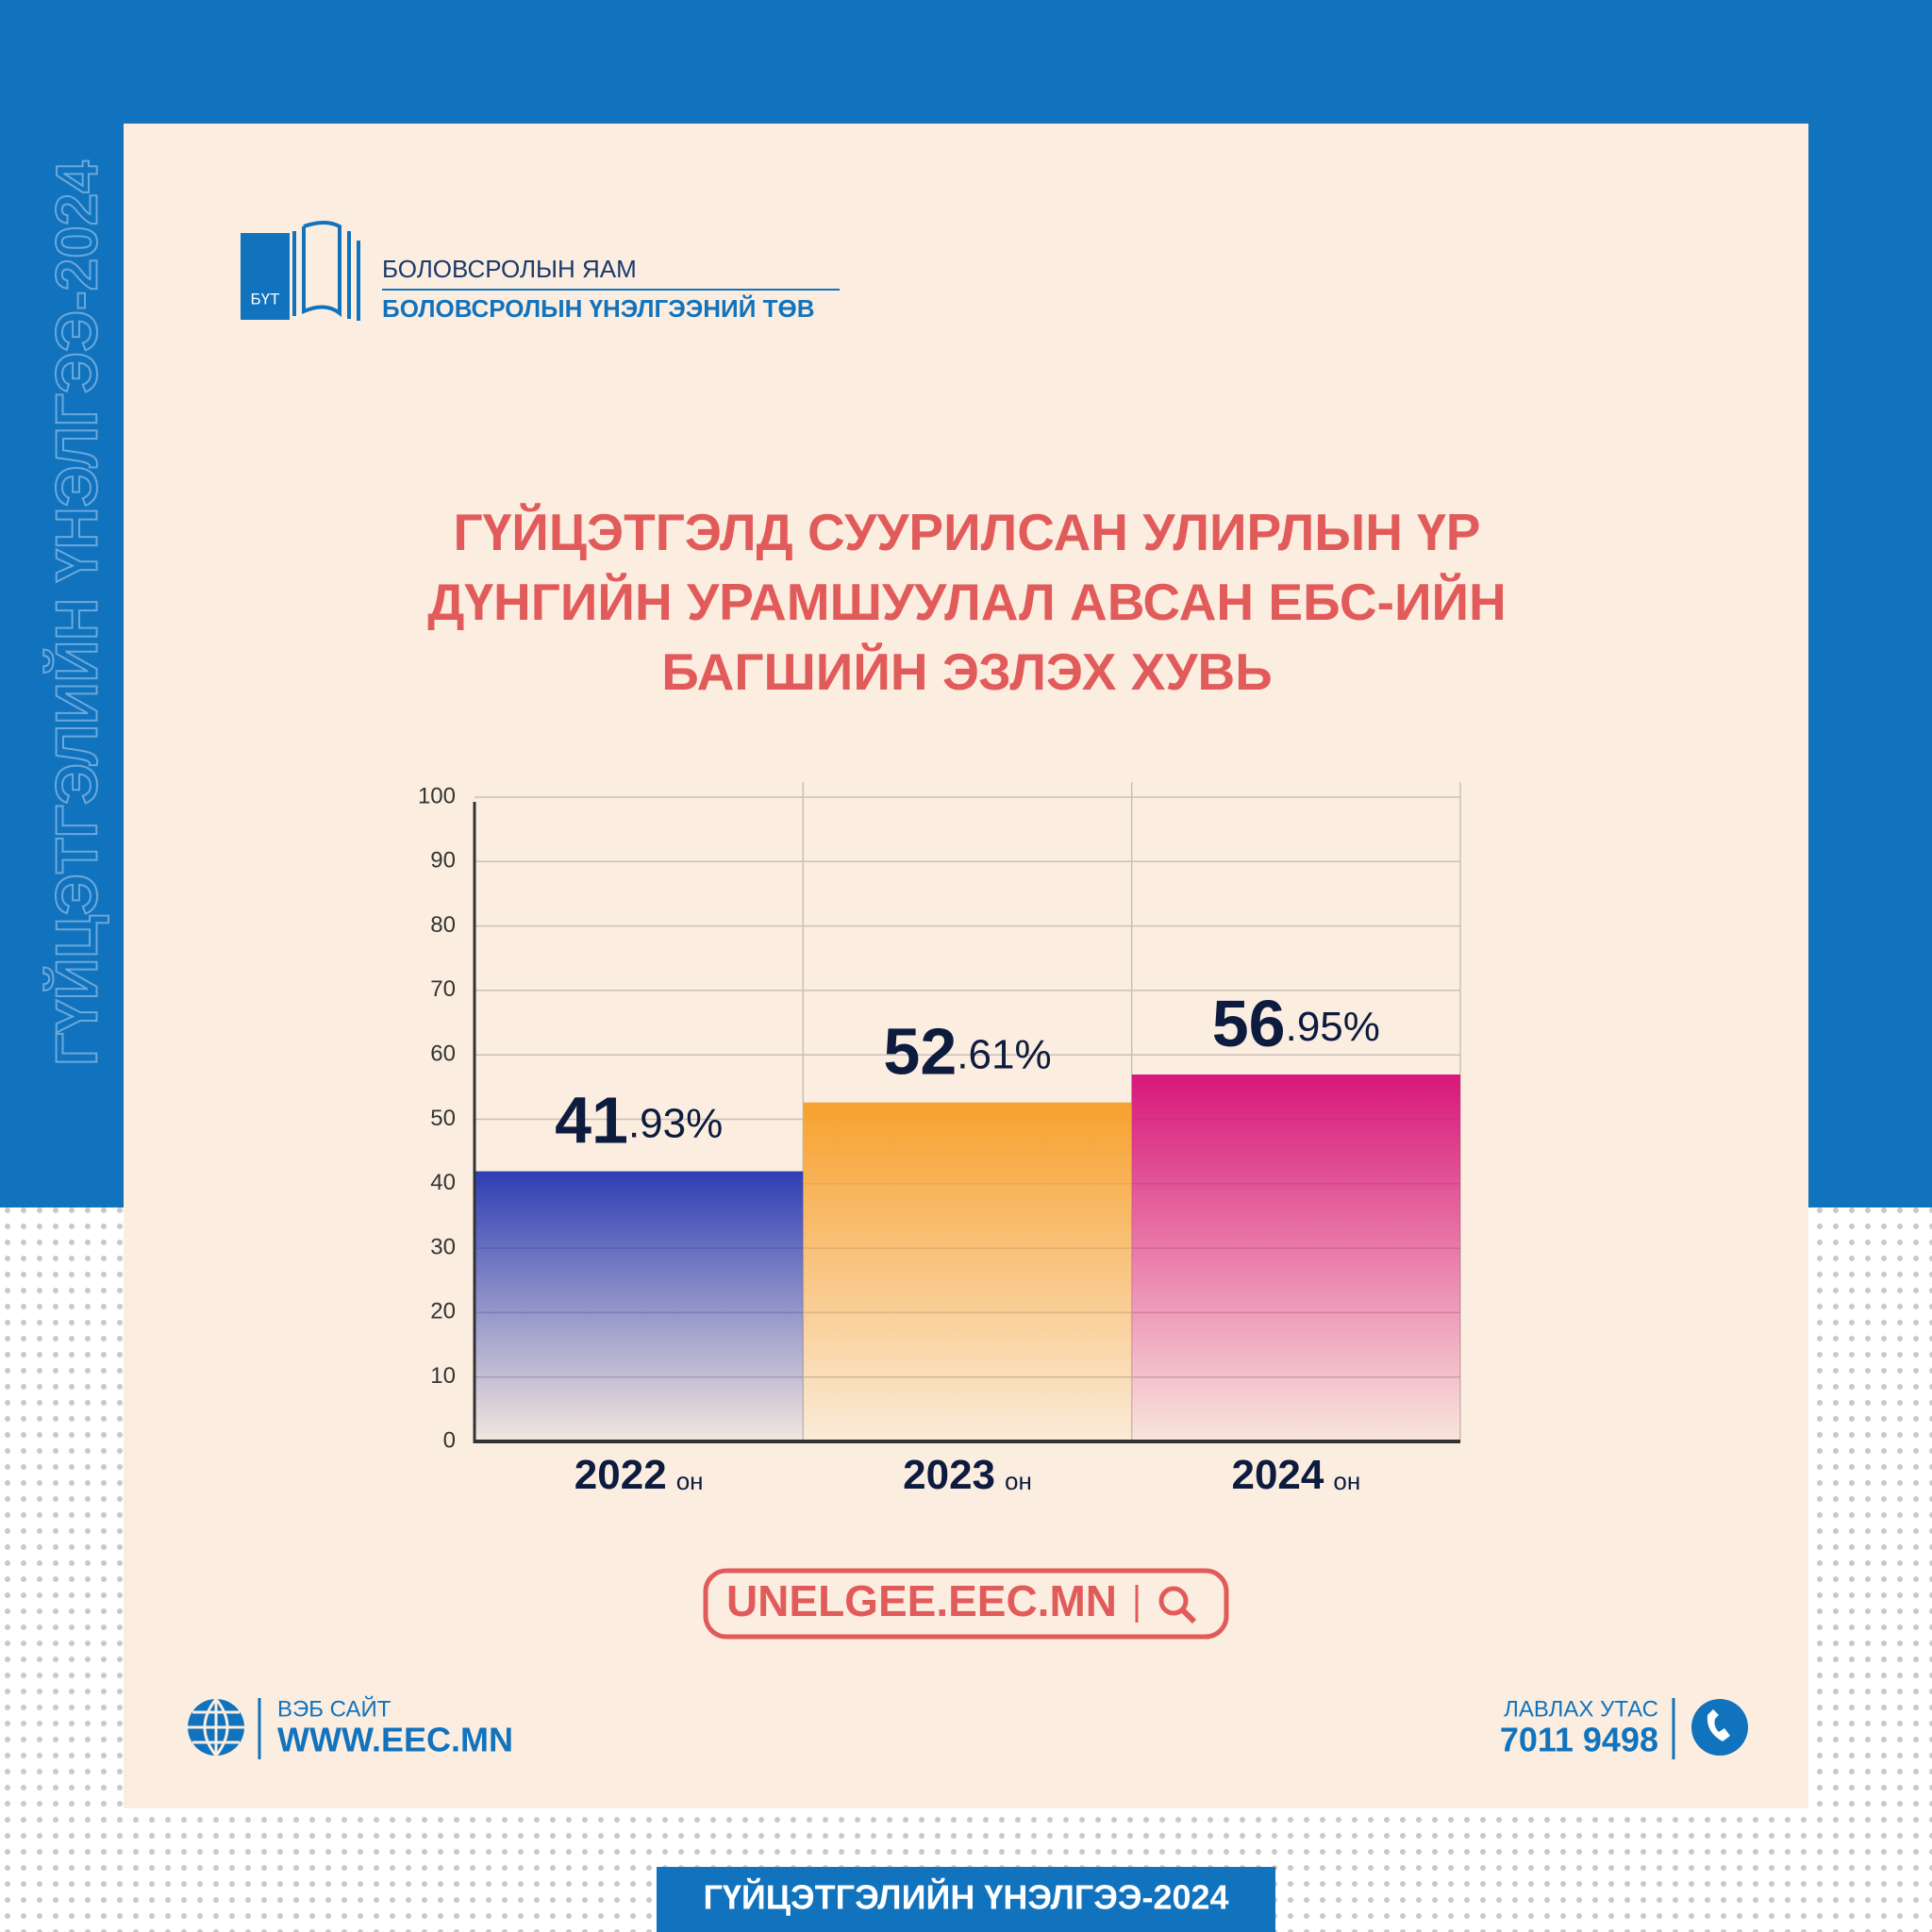 The width and height of the screenshot is (1932, 1932). I want to click on logo-book, so click(326, 271).